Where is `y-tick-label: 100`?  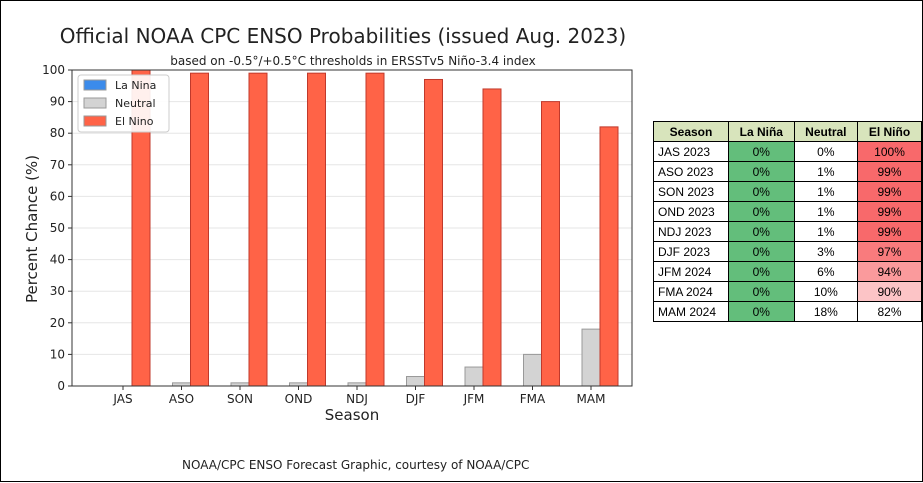 y-tick-label: 100 is located at coordinates (53, 70).